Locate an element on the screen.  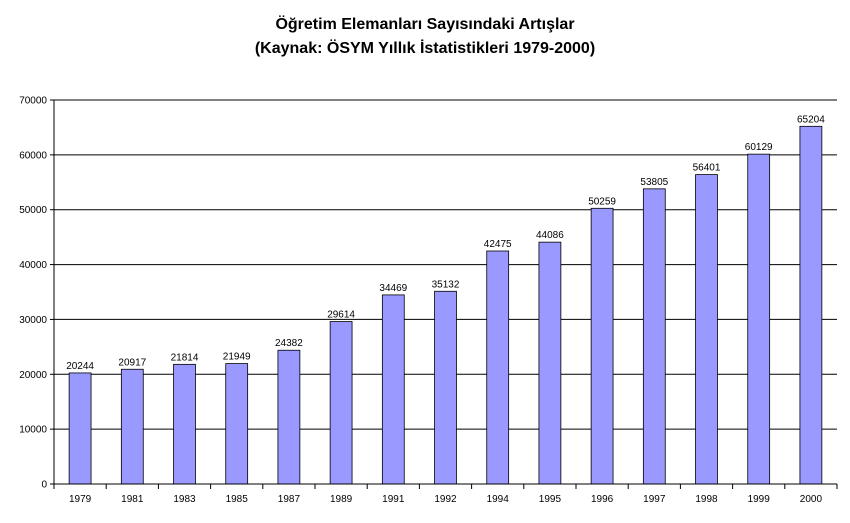
x-tick-label-2000: 2000 is located at coordinates (811, 499).